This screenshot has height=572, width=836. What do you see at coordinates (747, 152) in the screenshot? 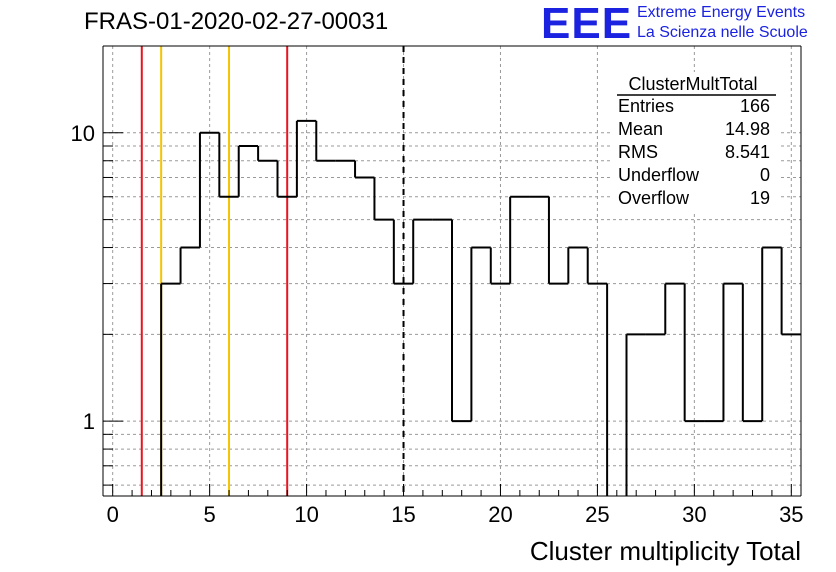
I see `stats-value: 8.541` at bounding box center [747, 152].